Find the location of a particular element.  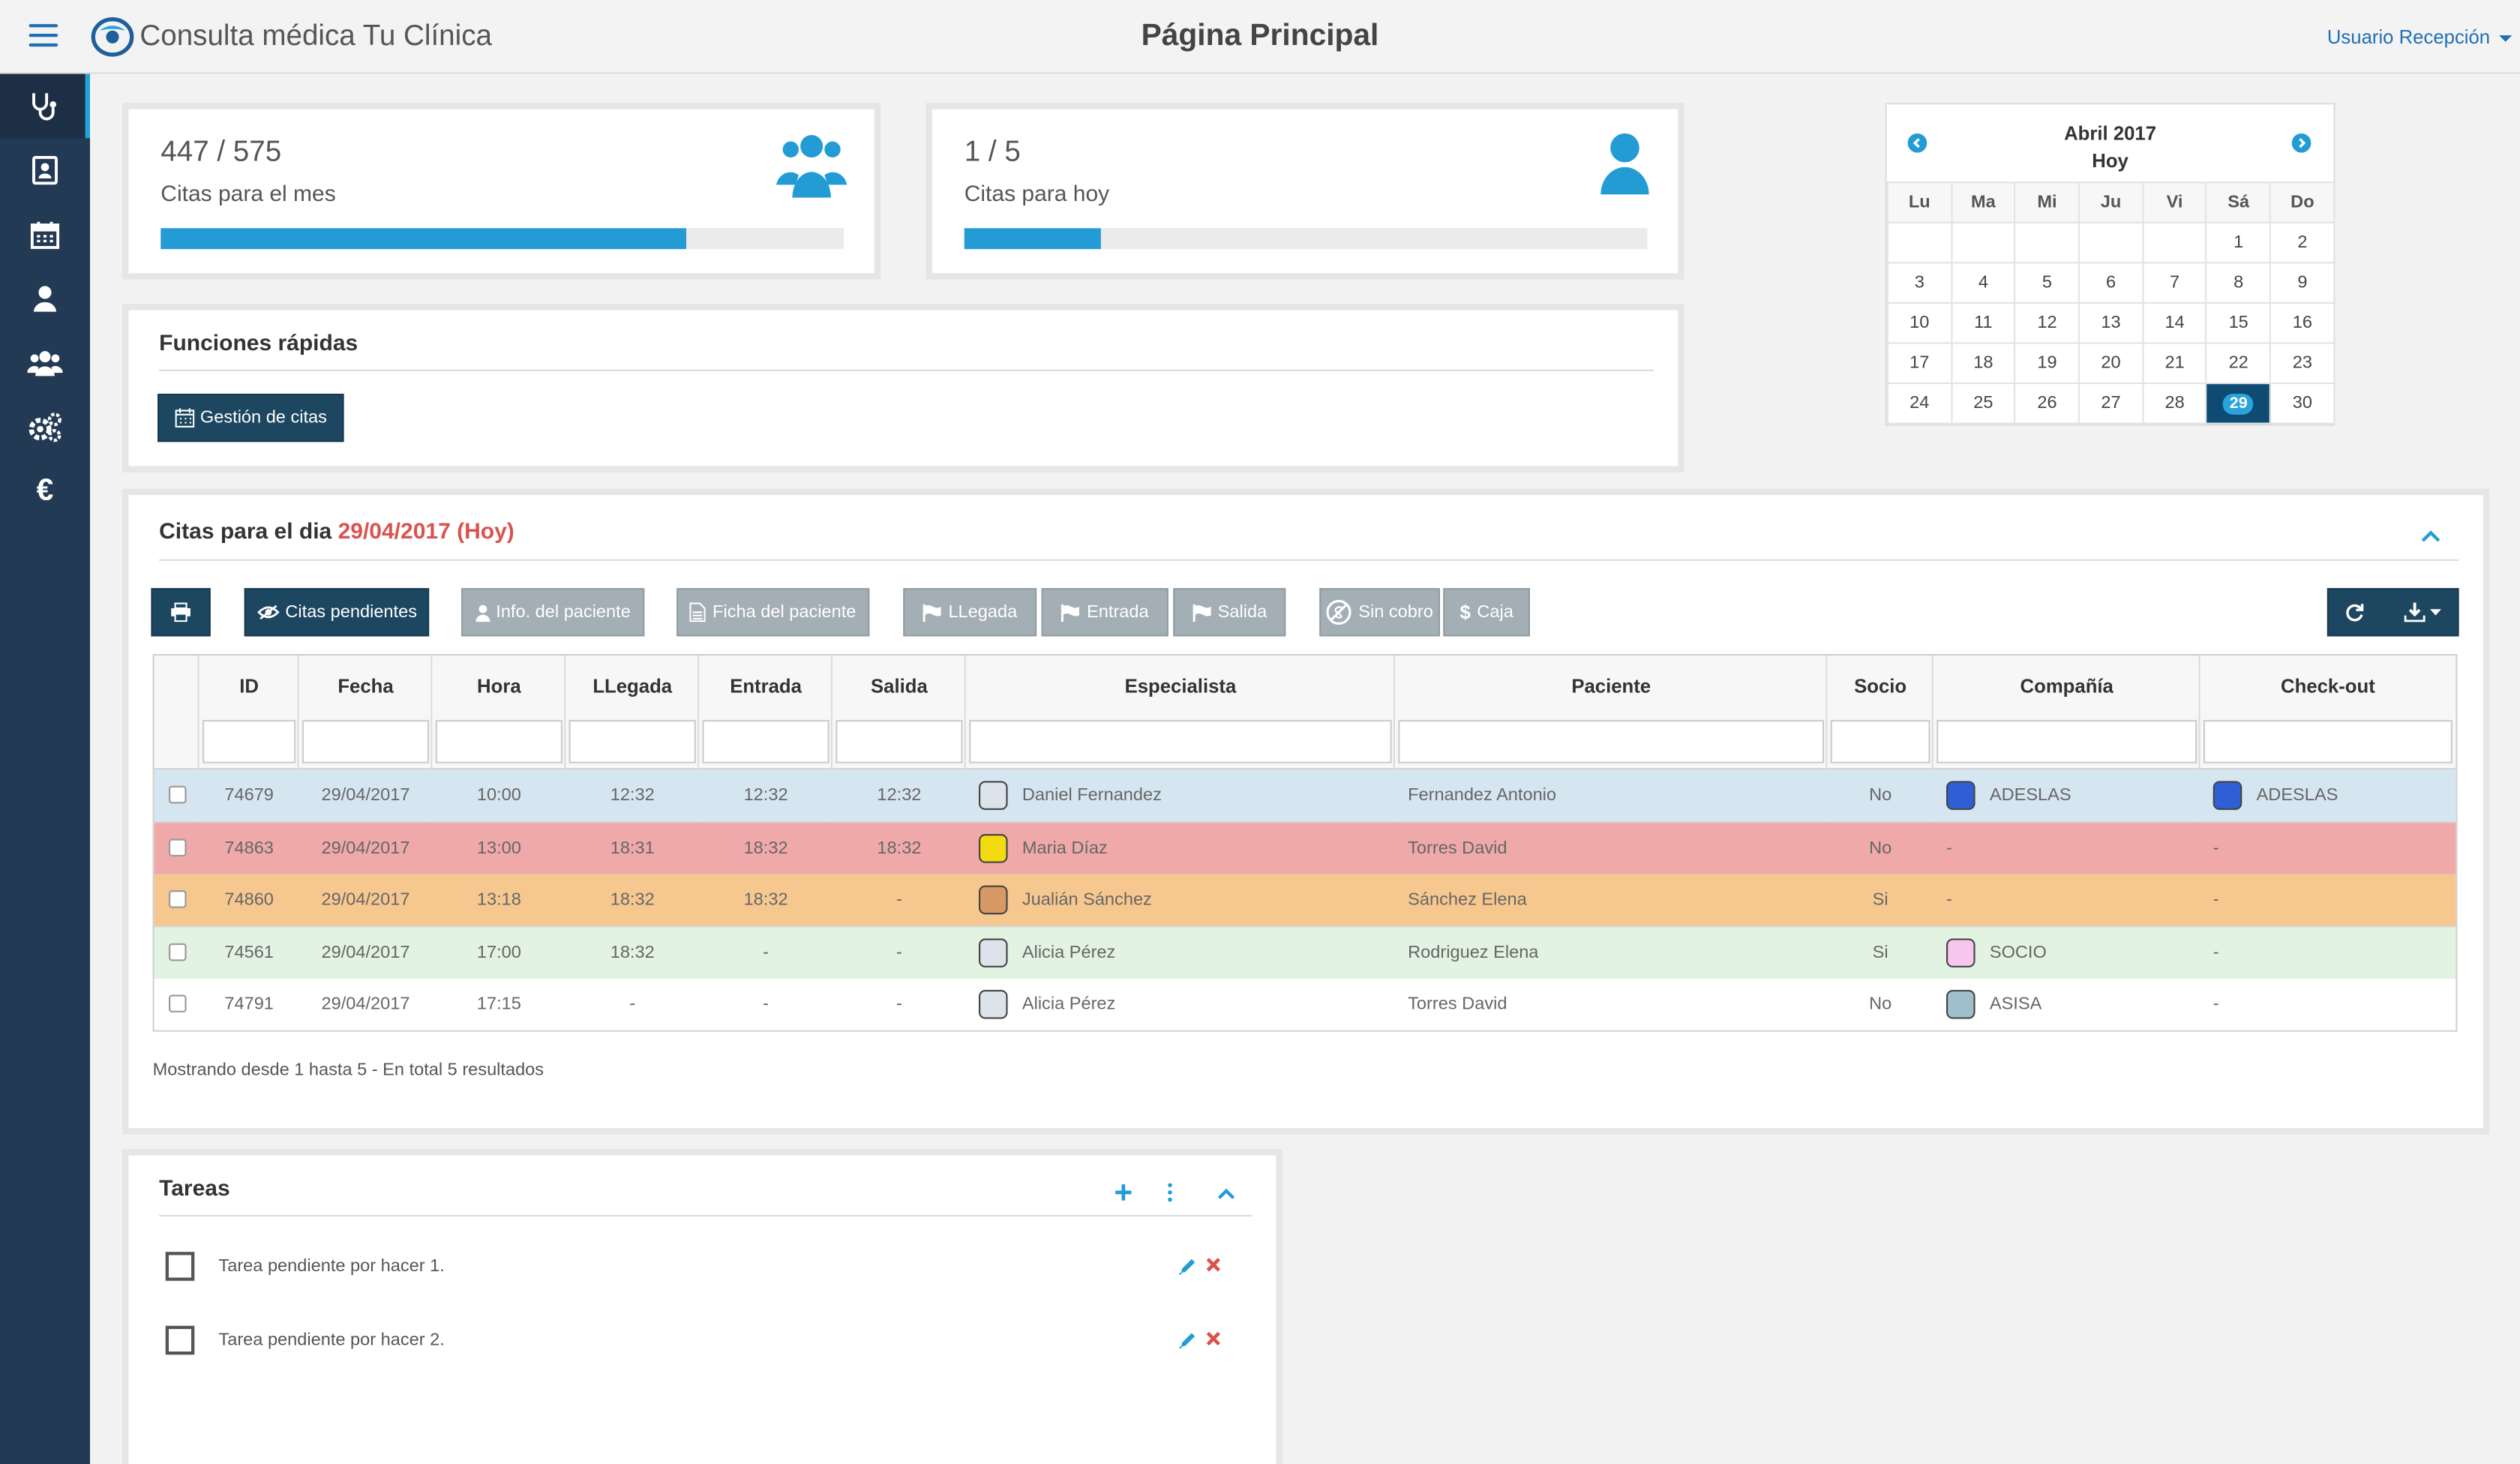

calendar-day-13: 13 is located at coordinates (2111, 323).